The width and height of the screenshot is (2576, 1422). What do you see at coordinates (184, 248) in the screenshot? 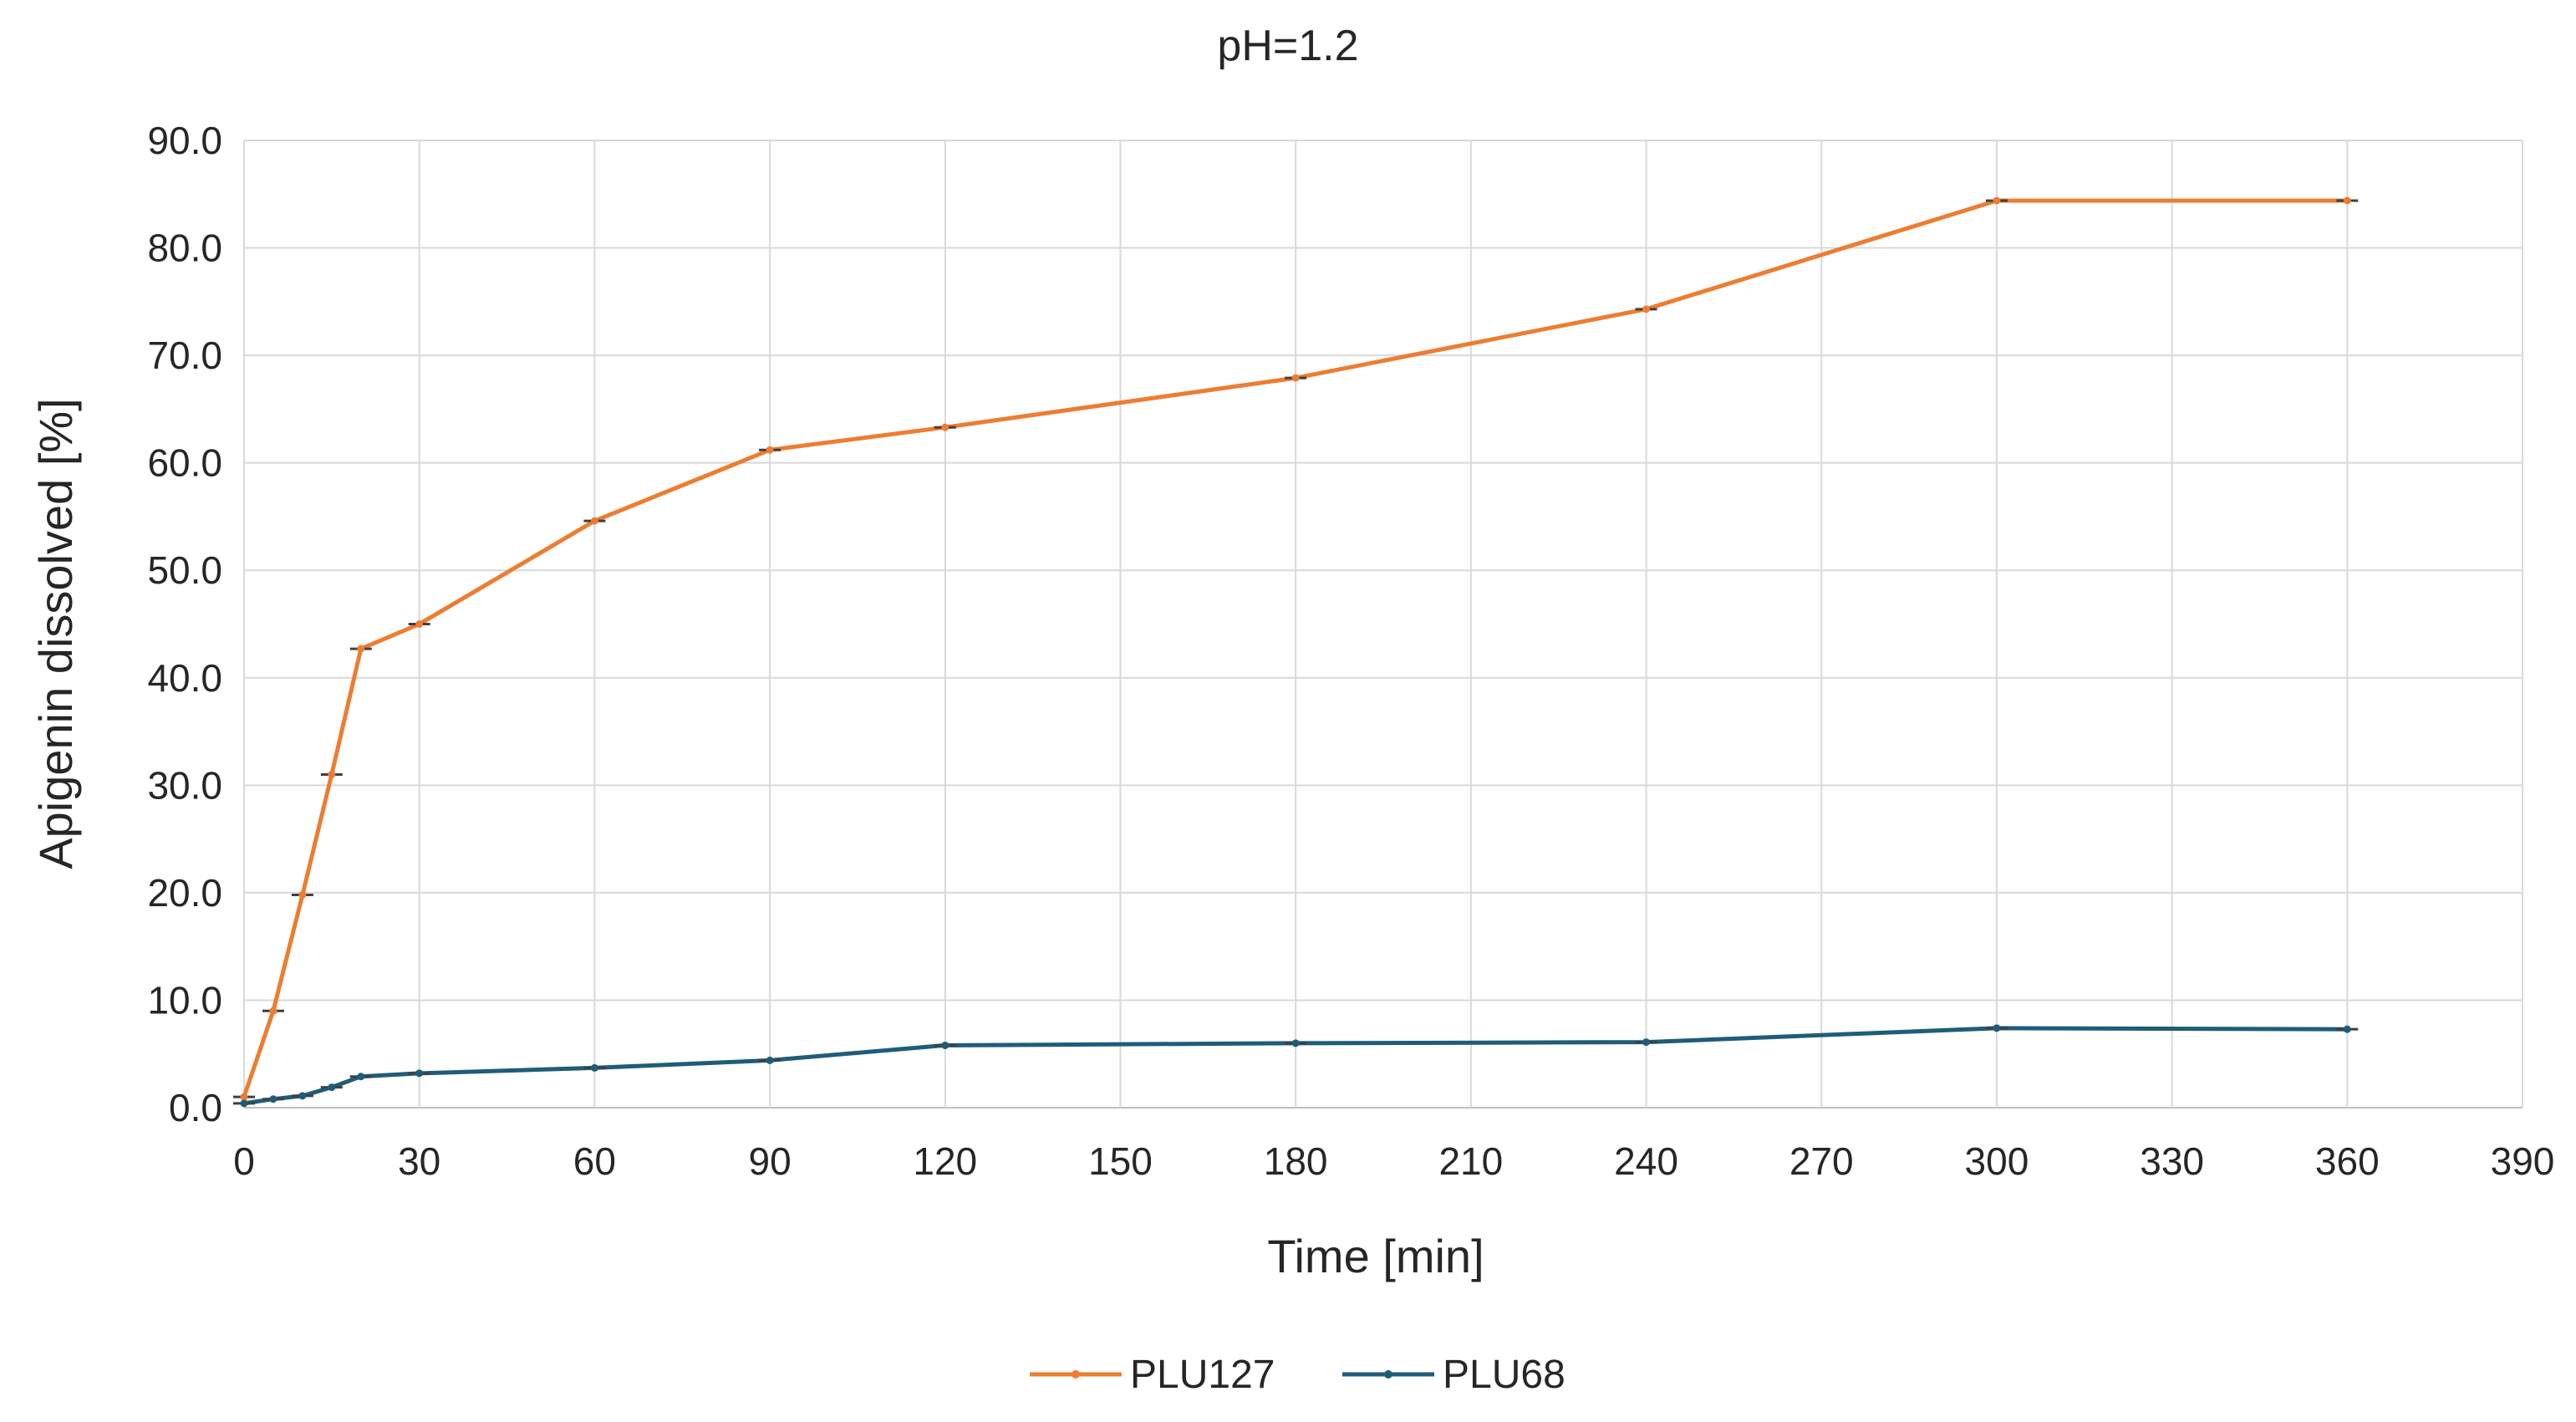
I see `y-tick-label: 80.0` at bounding box center [184, 248].